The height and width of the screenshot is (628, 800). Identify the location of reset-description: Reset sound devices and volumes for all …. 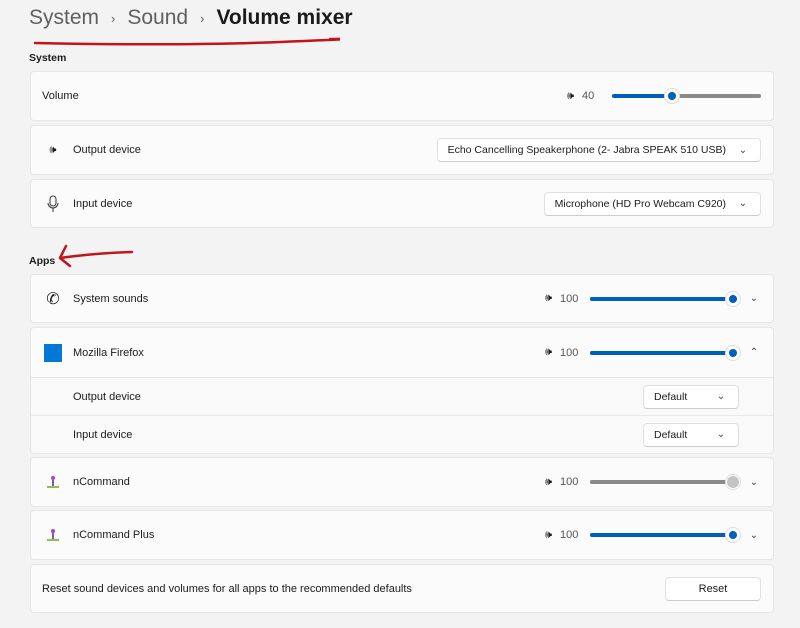
(227, 588).